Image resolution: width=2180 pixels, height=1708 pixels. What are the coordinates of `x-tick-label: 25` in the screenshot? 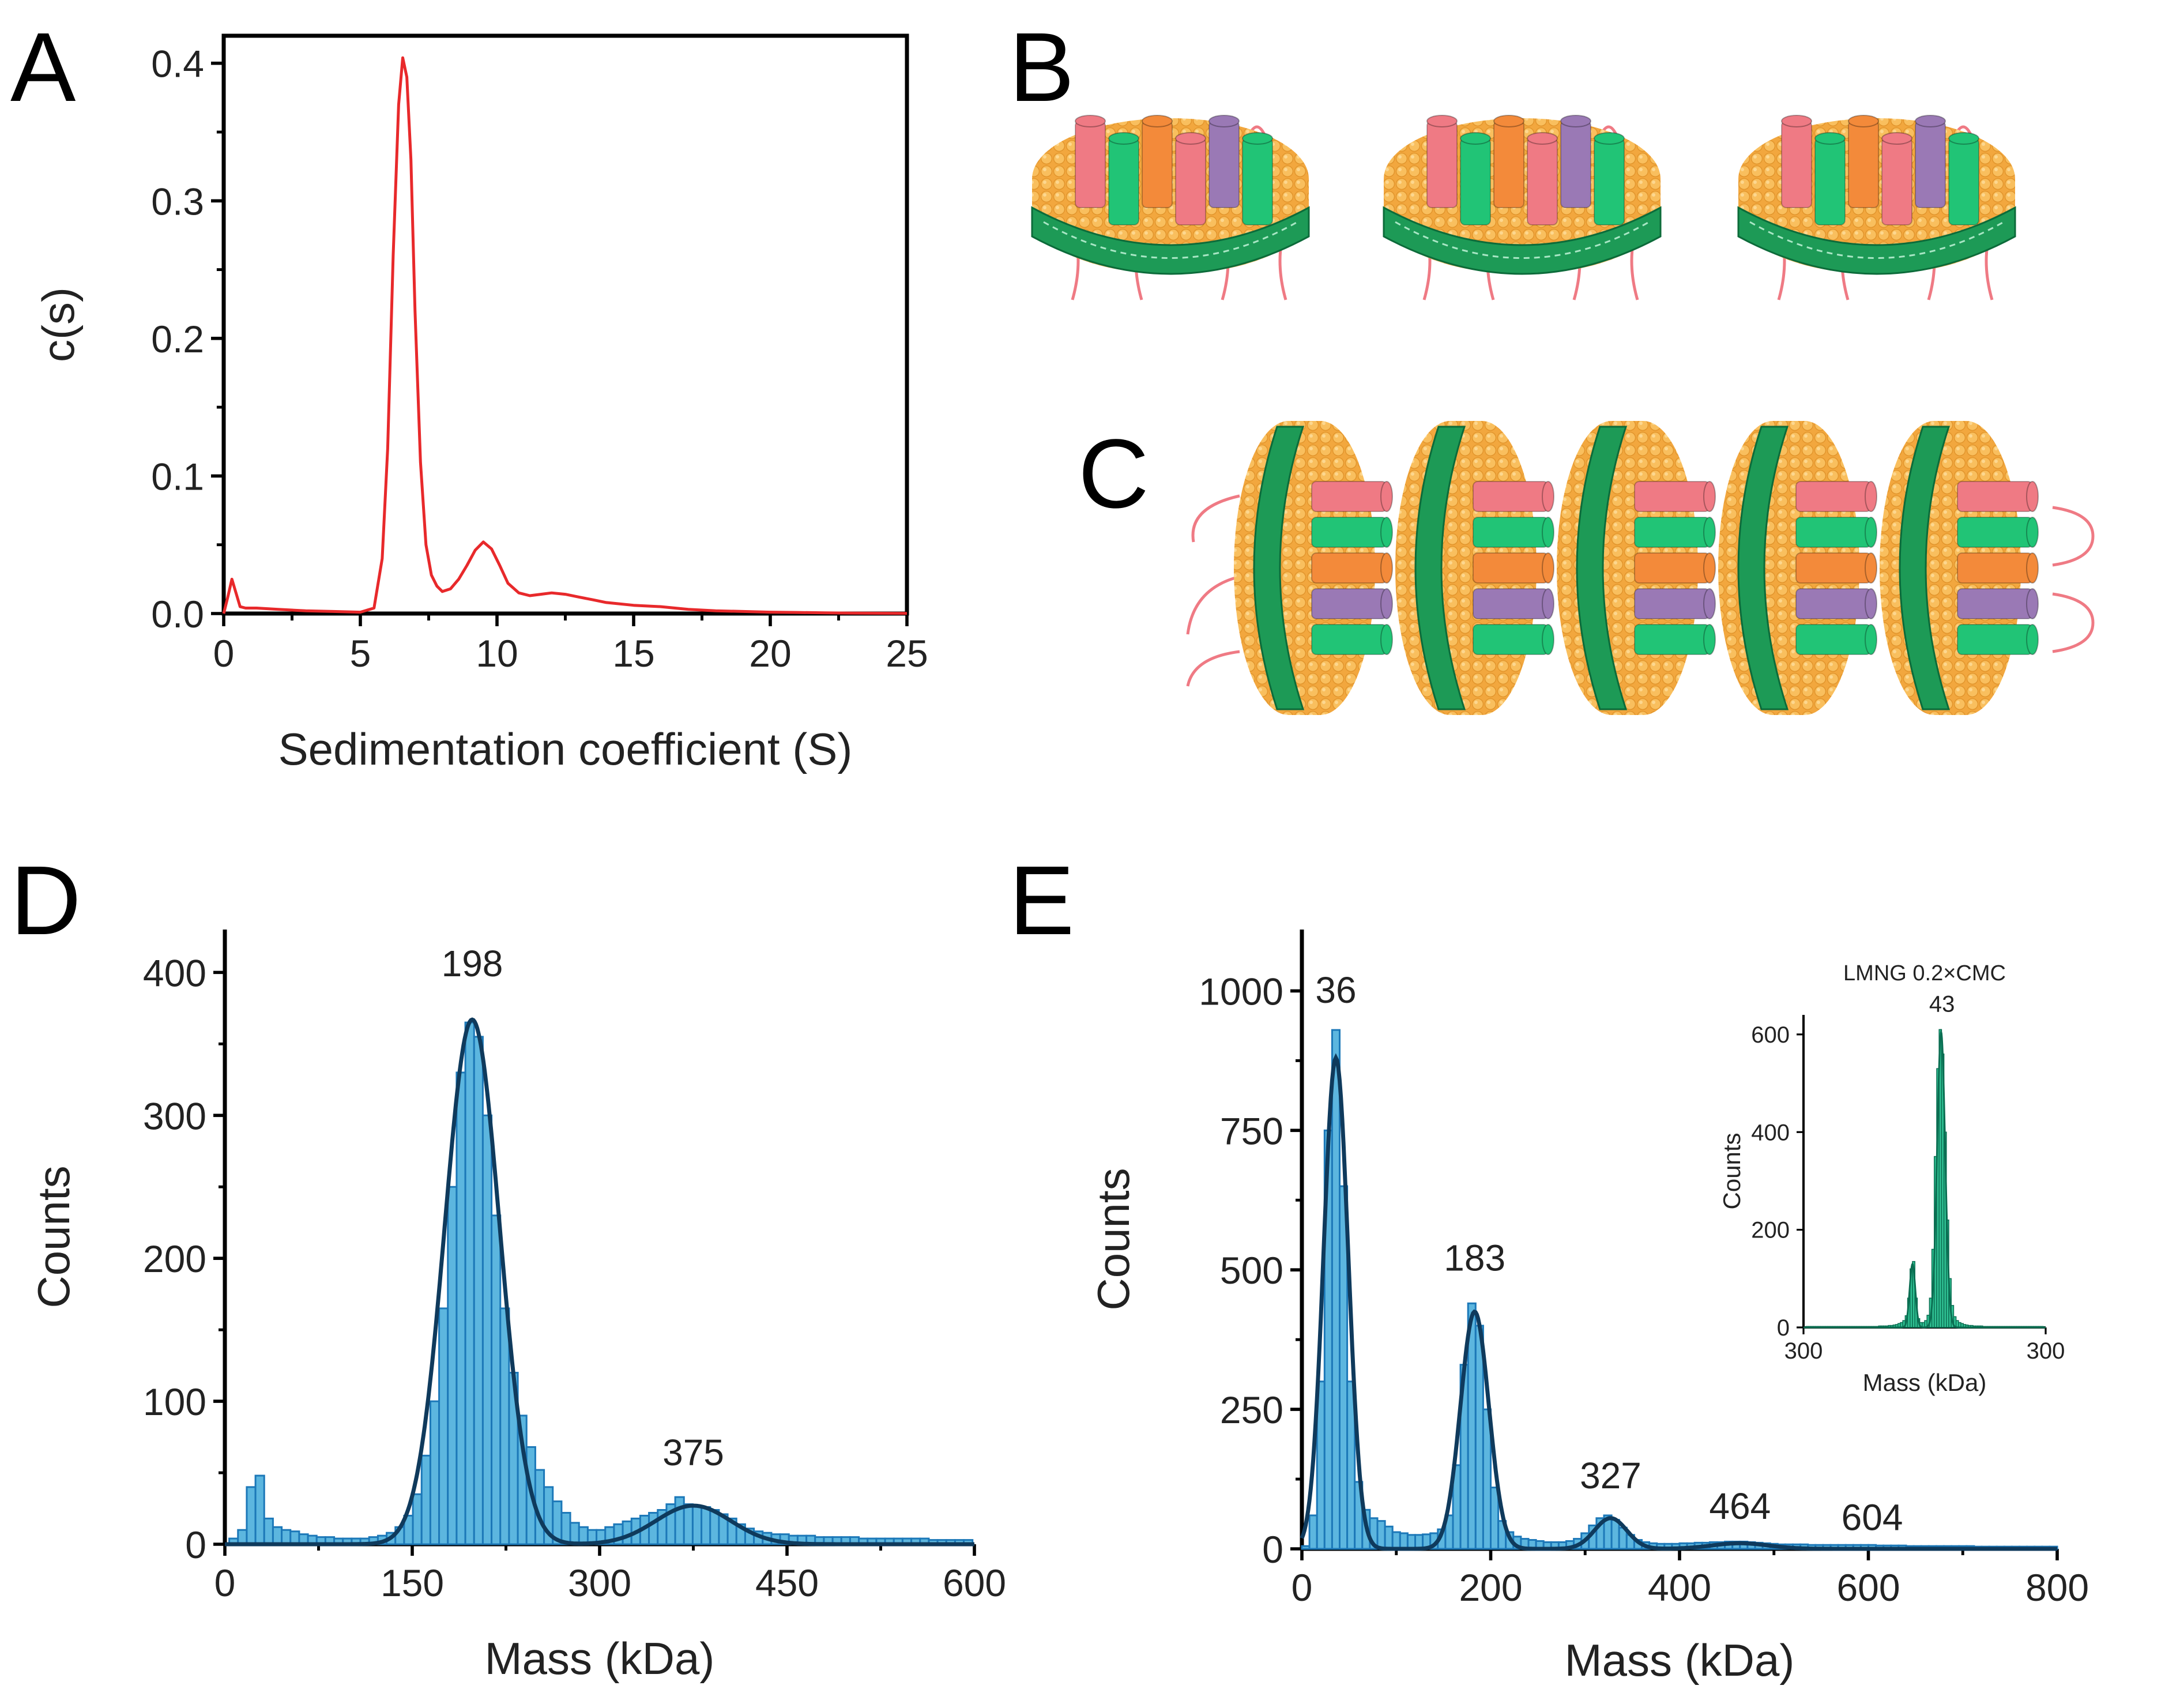 It's located at (907, 653).